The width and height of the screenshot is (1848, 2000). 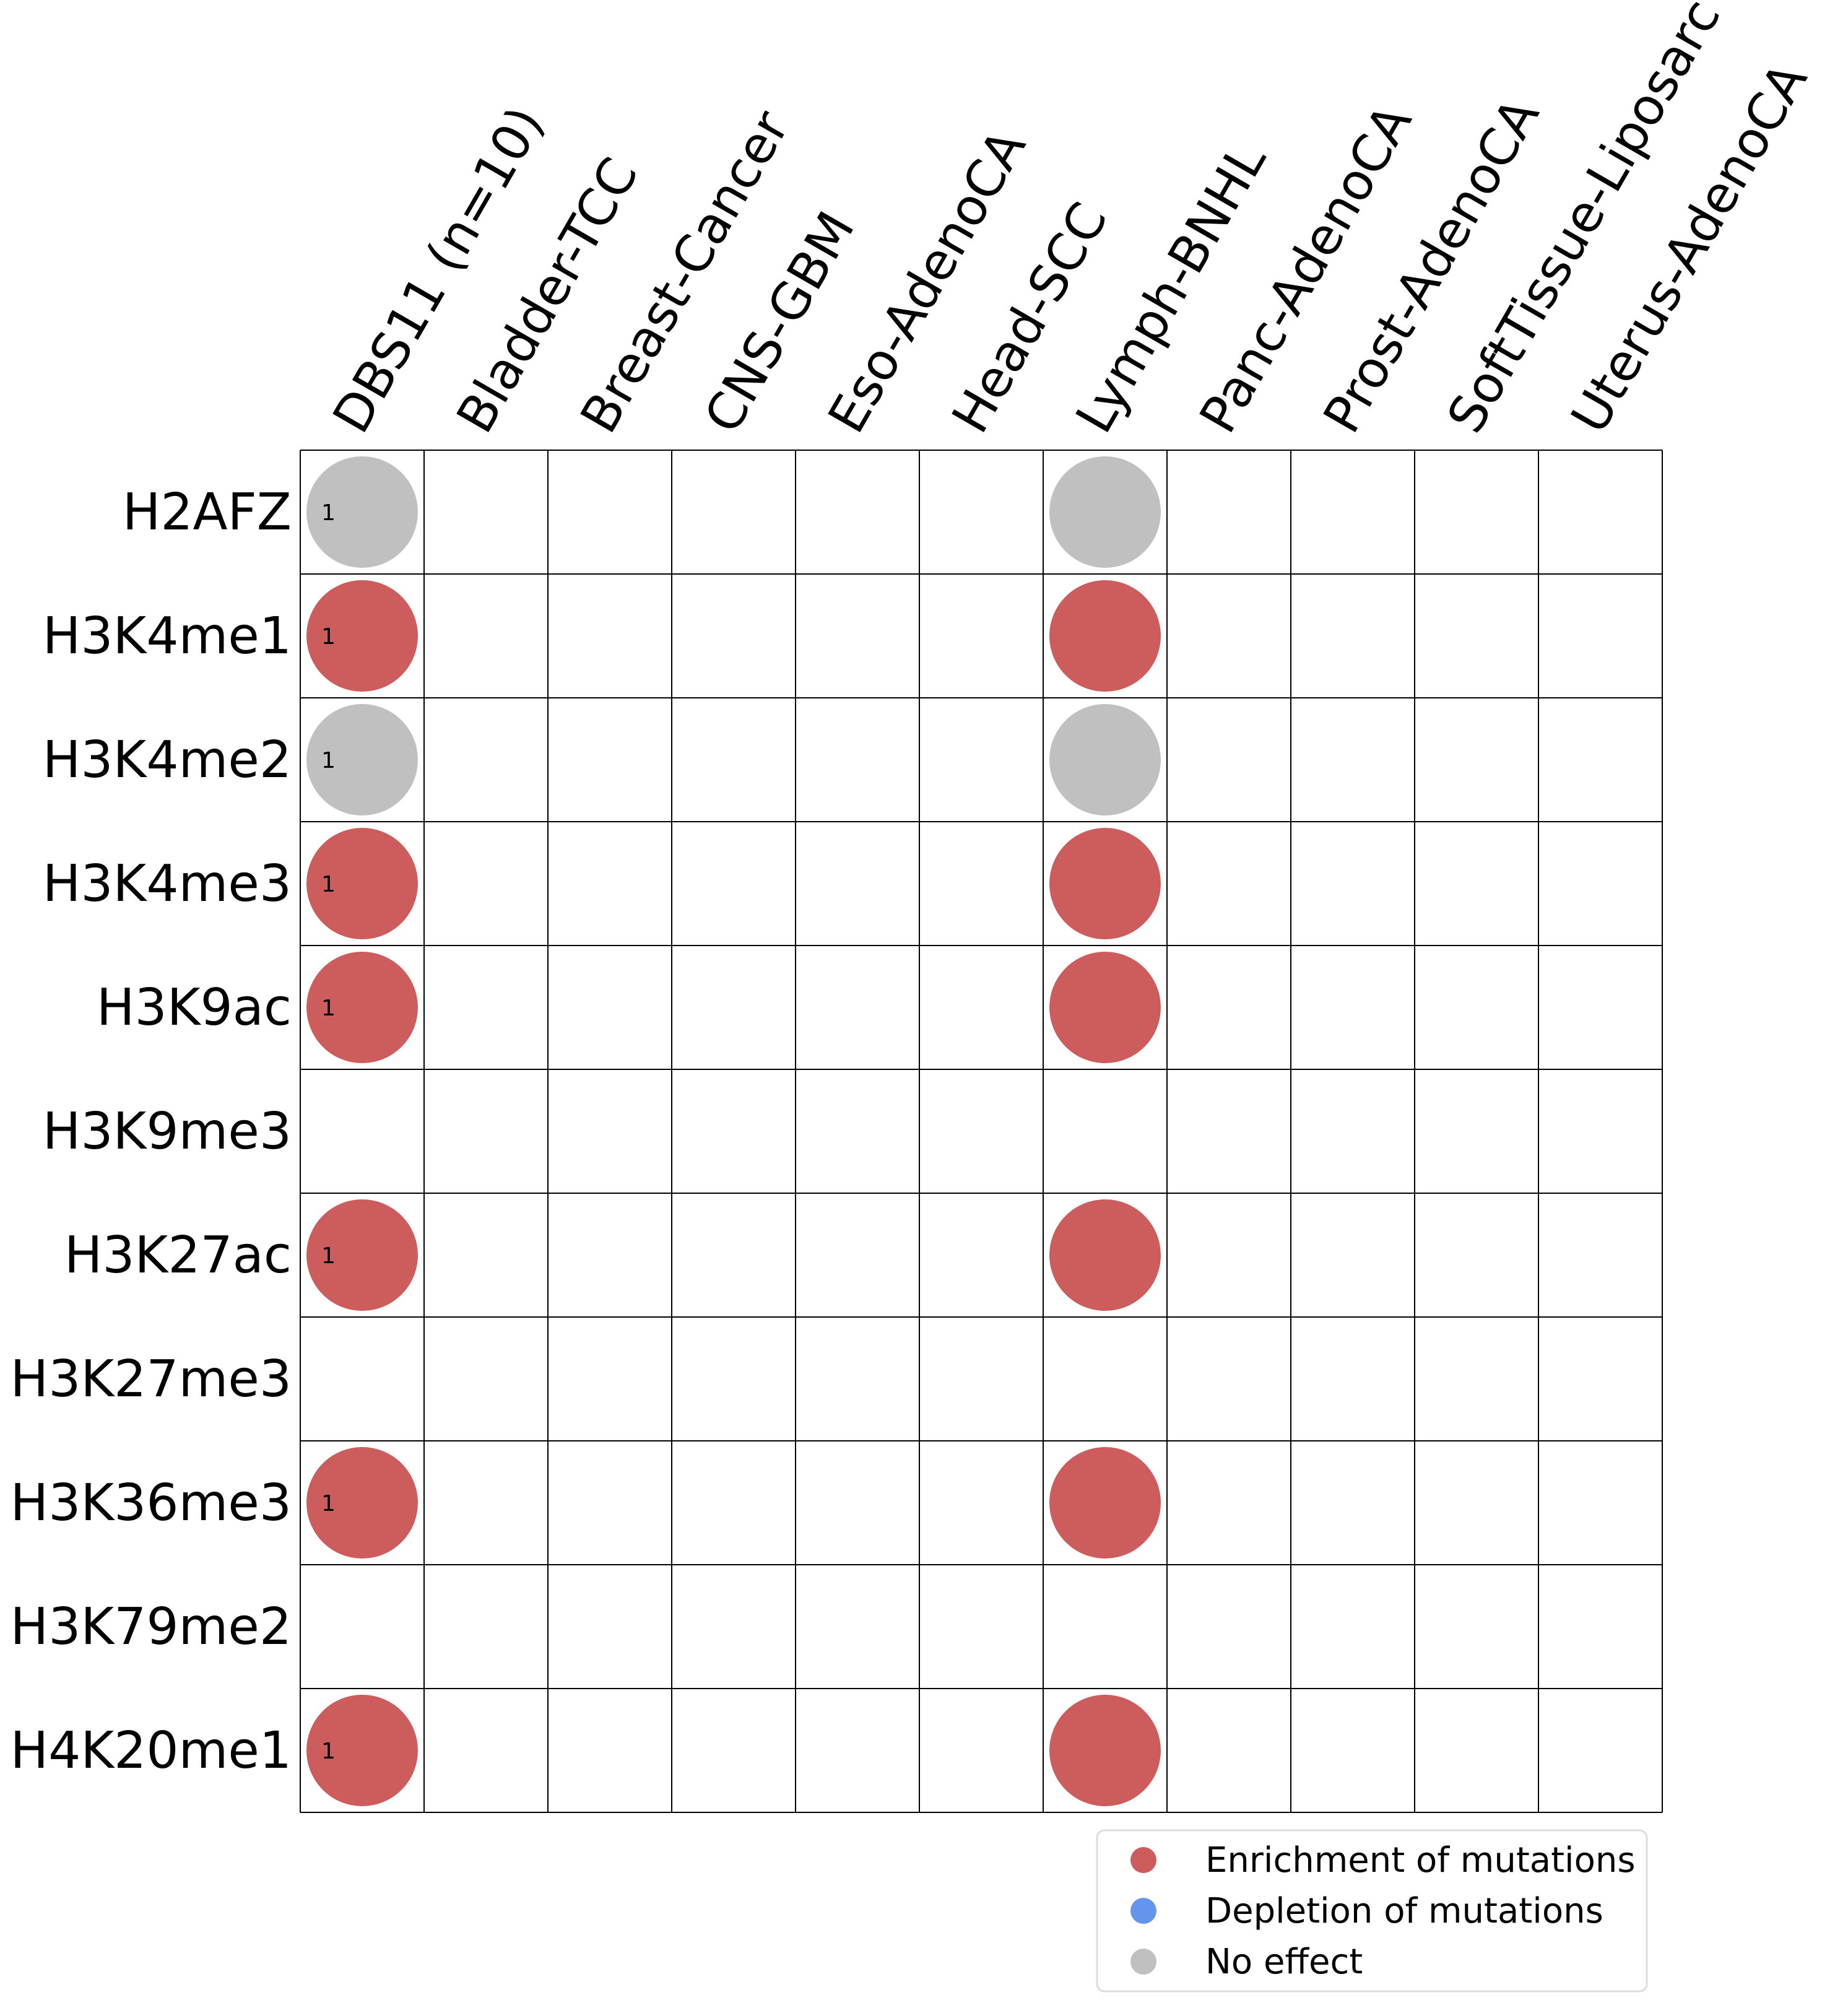 I want to click on row-label: H3K79me2, so click(x=151, y=1627).